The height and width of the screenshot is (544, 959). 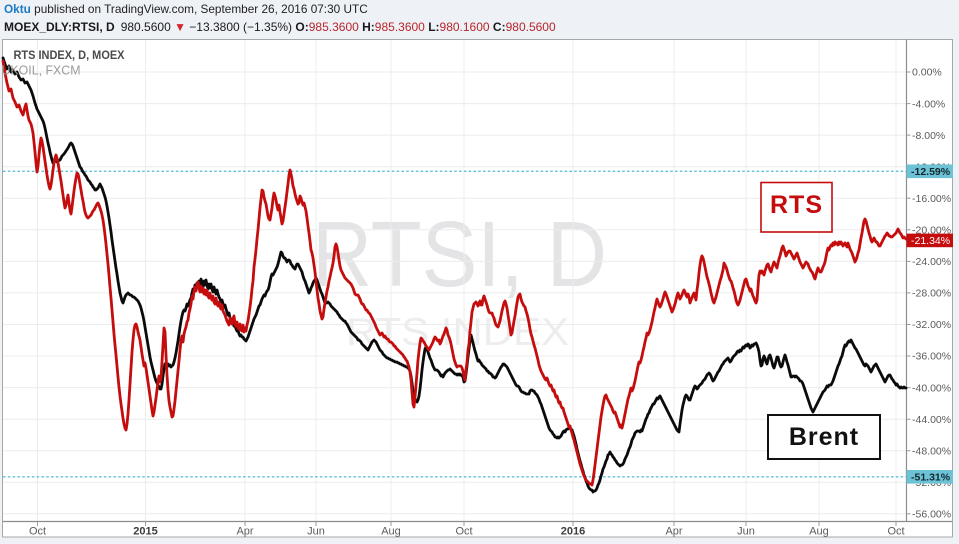 I want to click on svg-text: 2016, so click(x=573, y=532).